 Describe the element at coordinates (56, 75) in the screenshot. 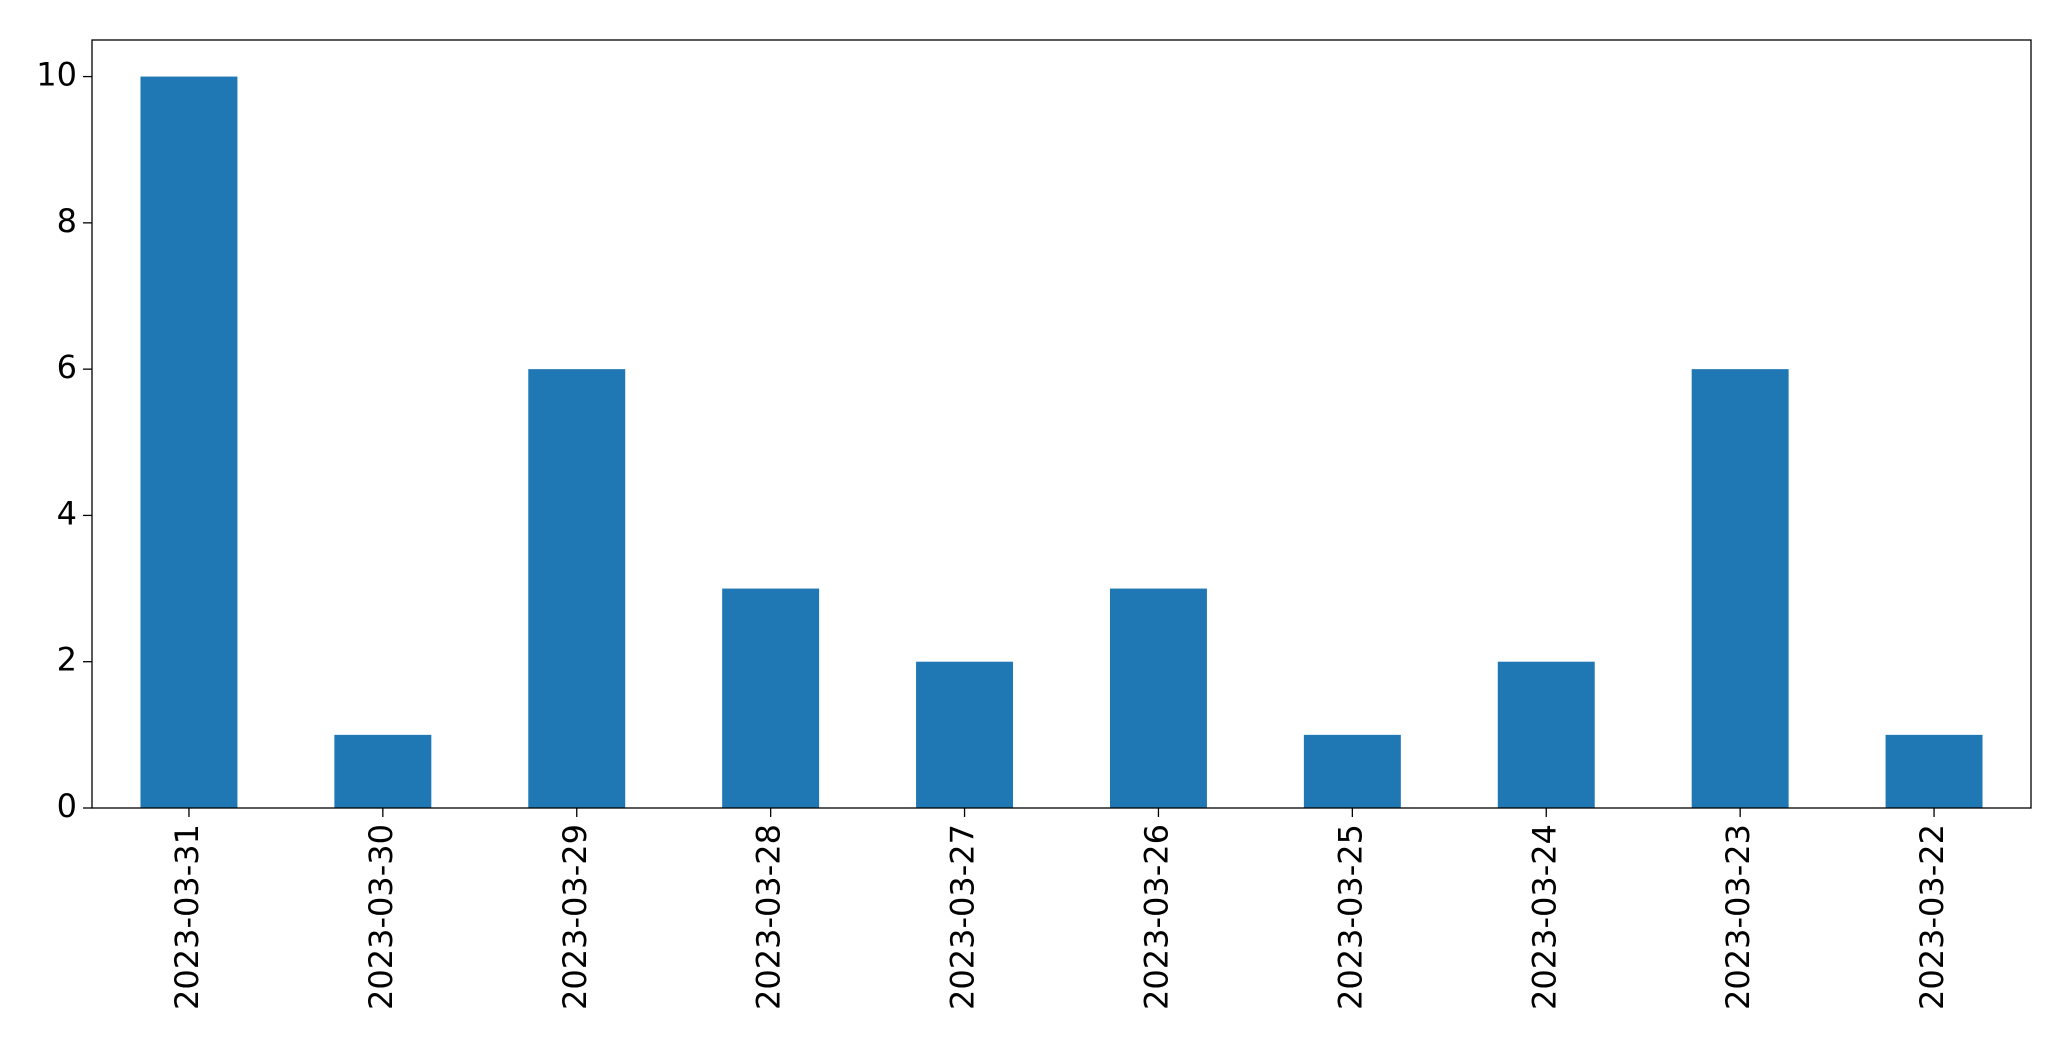

I see `y-tick-label: 10` at that location.